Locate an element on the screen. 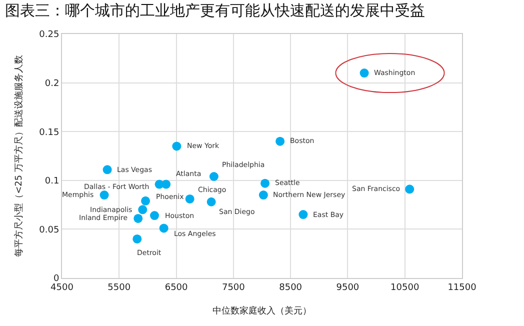  x-tick-label: 7500 is located at coordinates (234, 287).